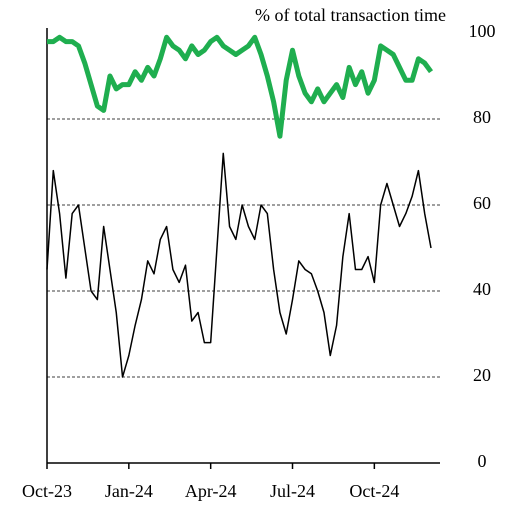 This screenshot has height=507, width=515. What do you see at coordinates (292, 491) in the screenshot?
I see `x-tick-label: Jul-24` at bounding box center [292, 491].